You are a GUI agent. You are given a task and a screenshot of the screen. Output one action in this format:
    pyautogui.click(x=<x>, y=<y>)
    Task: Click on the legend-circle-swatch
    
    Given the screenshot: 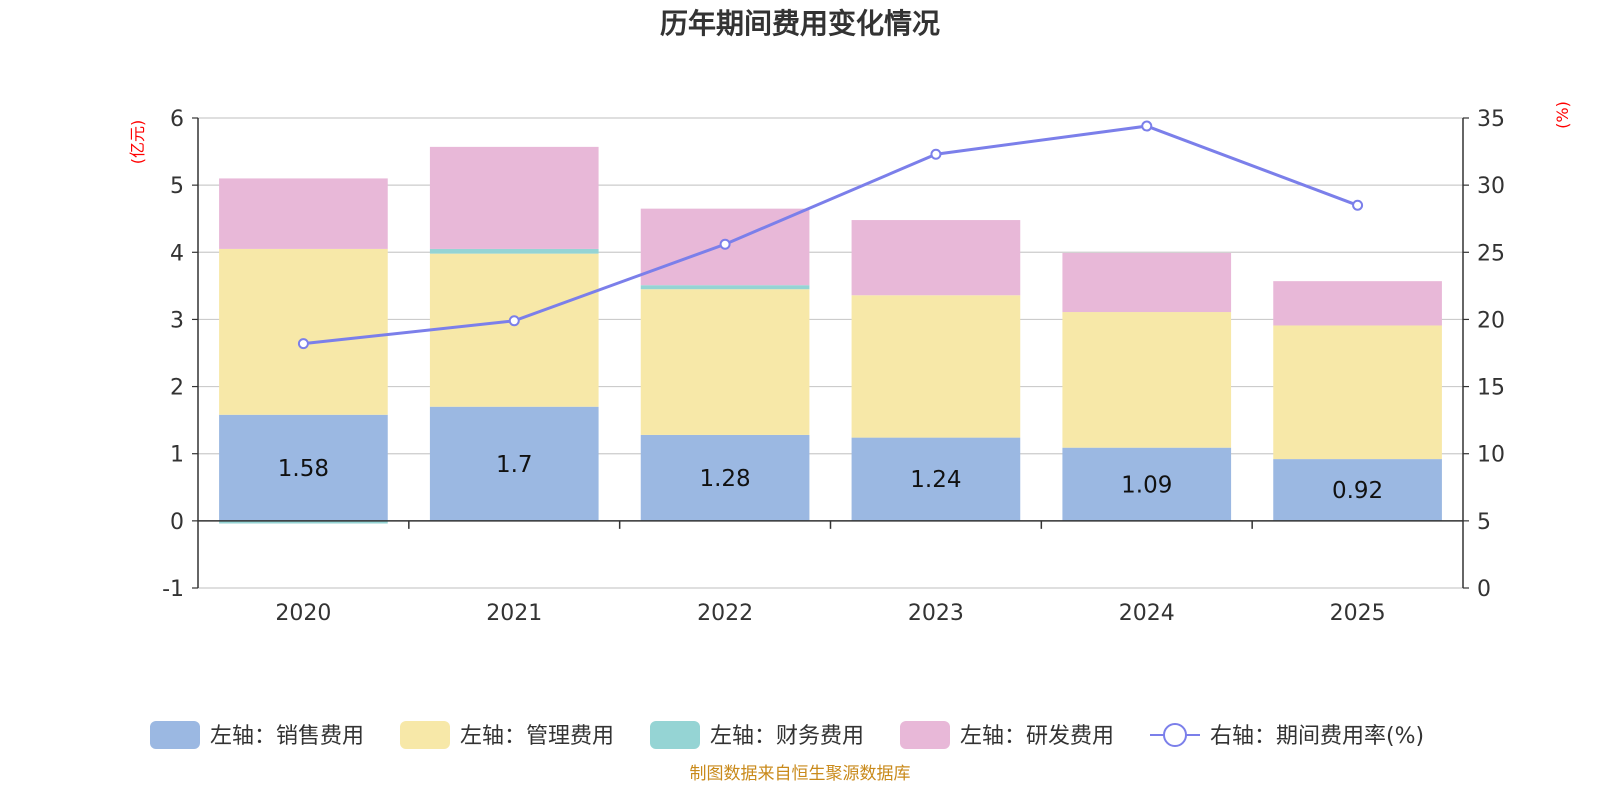 What is the action you would take?
    pyautogui.click(x=1175, y=735)
    